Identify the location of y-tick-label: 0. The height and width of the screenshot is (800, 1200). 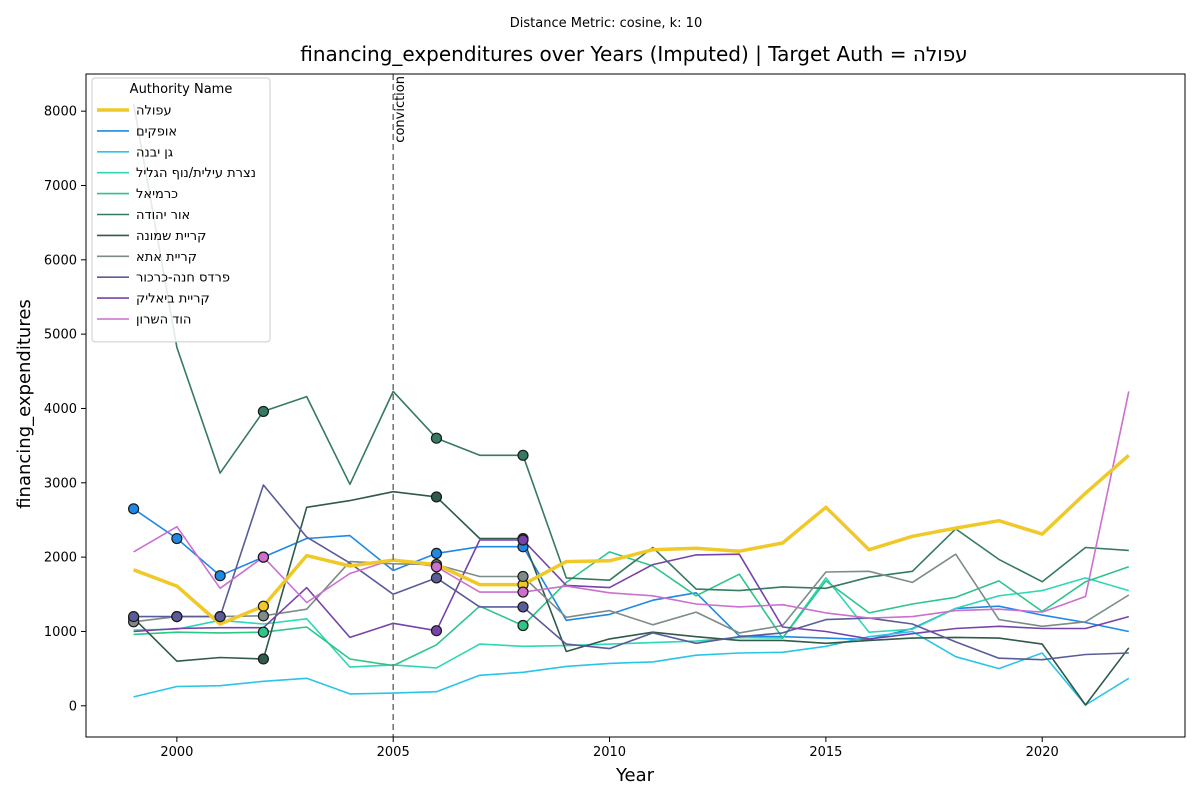
(73, 706).